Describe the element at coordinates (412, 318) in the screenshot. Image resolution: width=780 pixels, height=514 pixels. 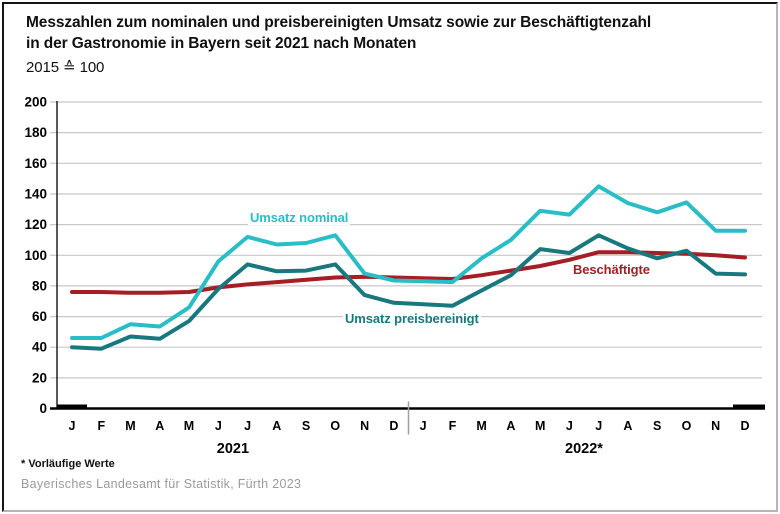
I see `series-label-umsatz-preisbereinigt: Umsatz preisbereinigt` at that location.